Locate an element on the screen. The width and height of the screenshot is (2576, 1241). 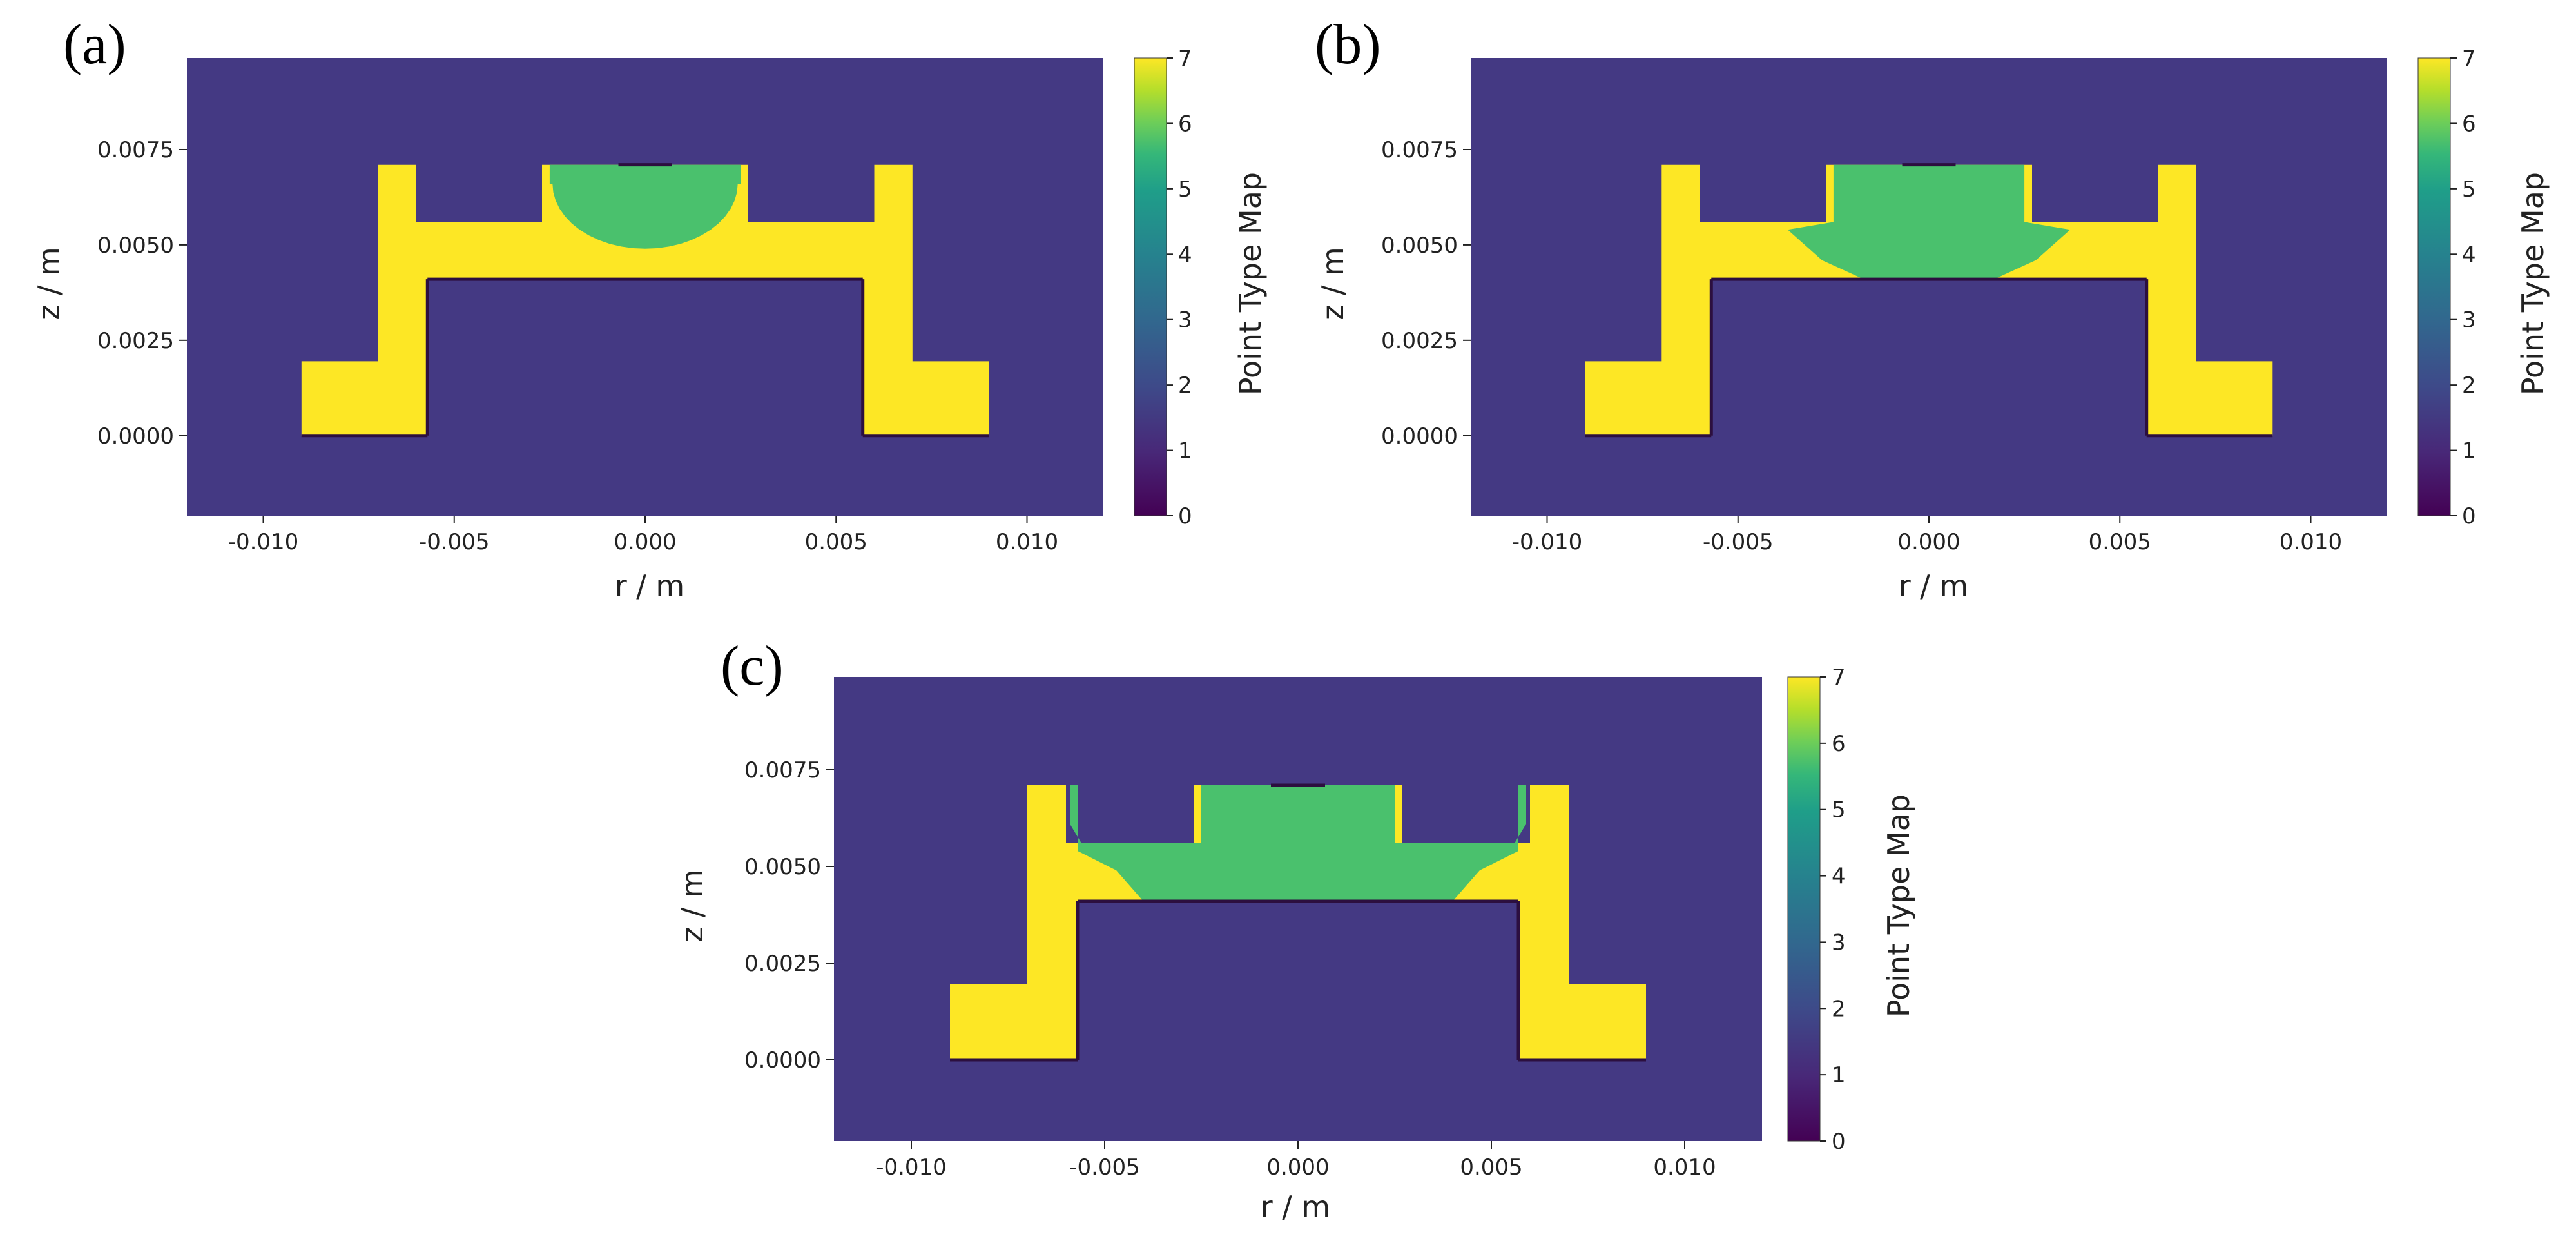
panel-label: (c) is located at coordinates (752, 666).